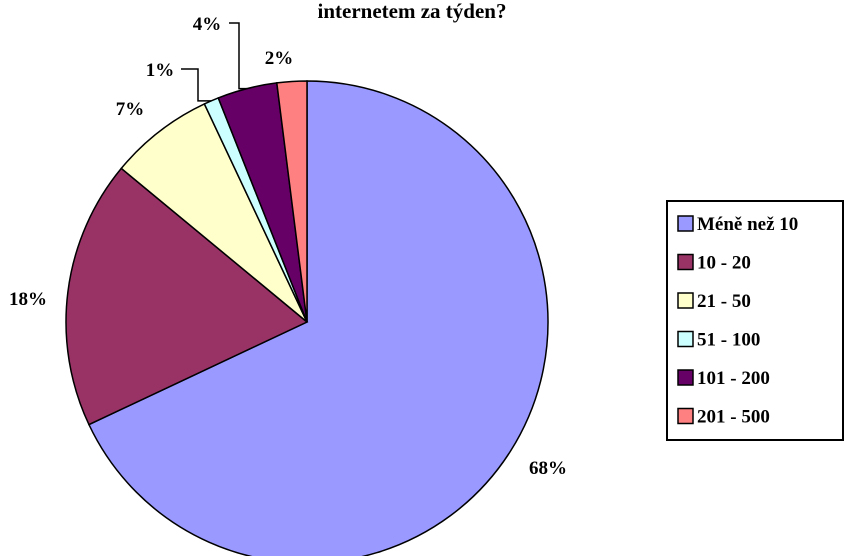 The width and height of the screenshot is (845, 556). Describe the element at coordinates (724, 301) in the screenshot. I see `legend-label: 21 - 50` at that location.